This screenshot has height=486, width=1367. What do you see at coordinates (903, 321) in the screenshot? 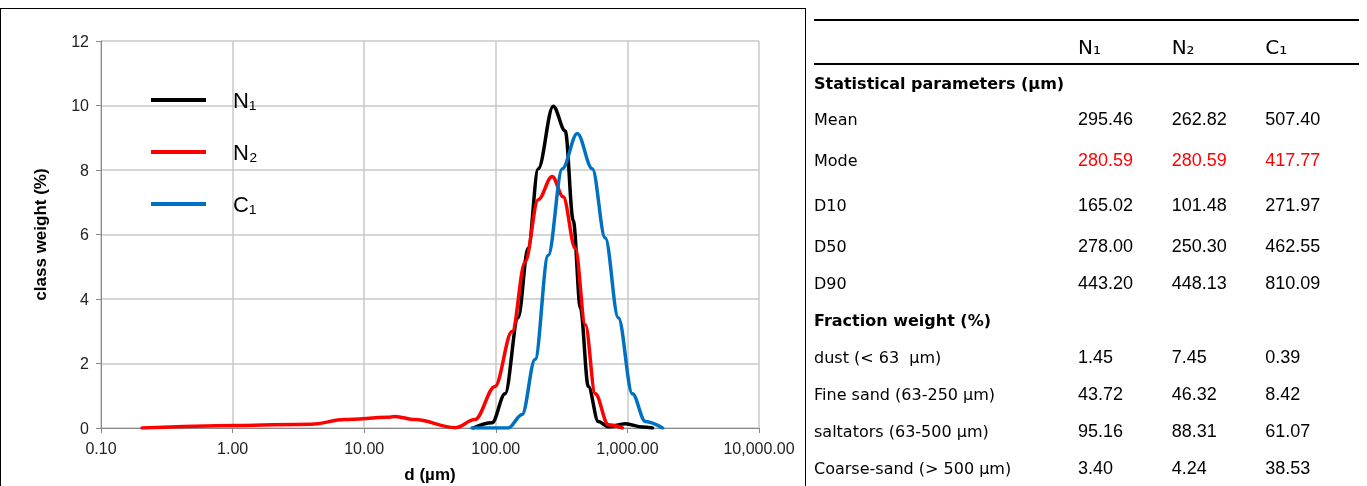
I see `category-label: Fraction weight (%)` at bounding box center [903, 321].